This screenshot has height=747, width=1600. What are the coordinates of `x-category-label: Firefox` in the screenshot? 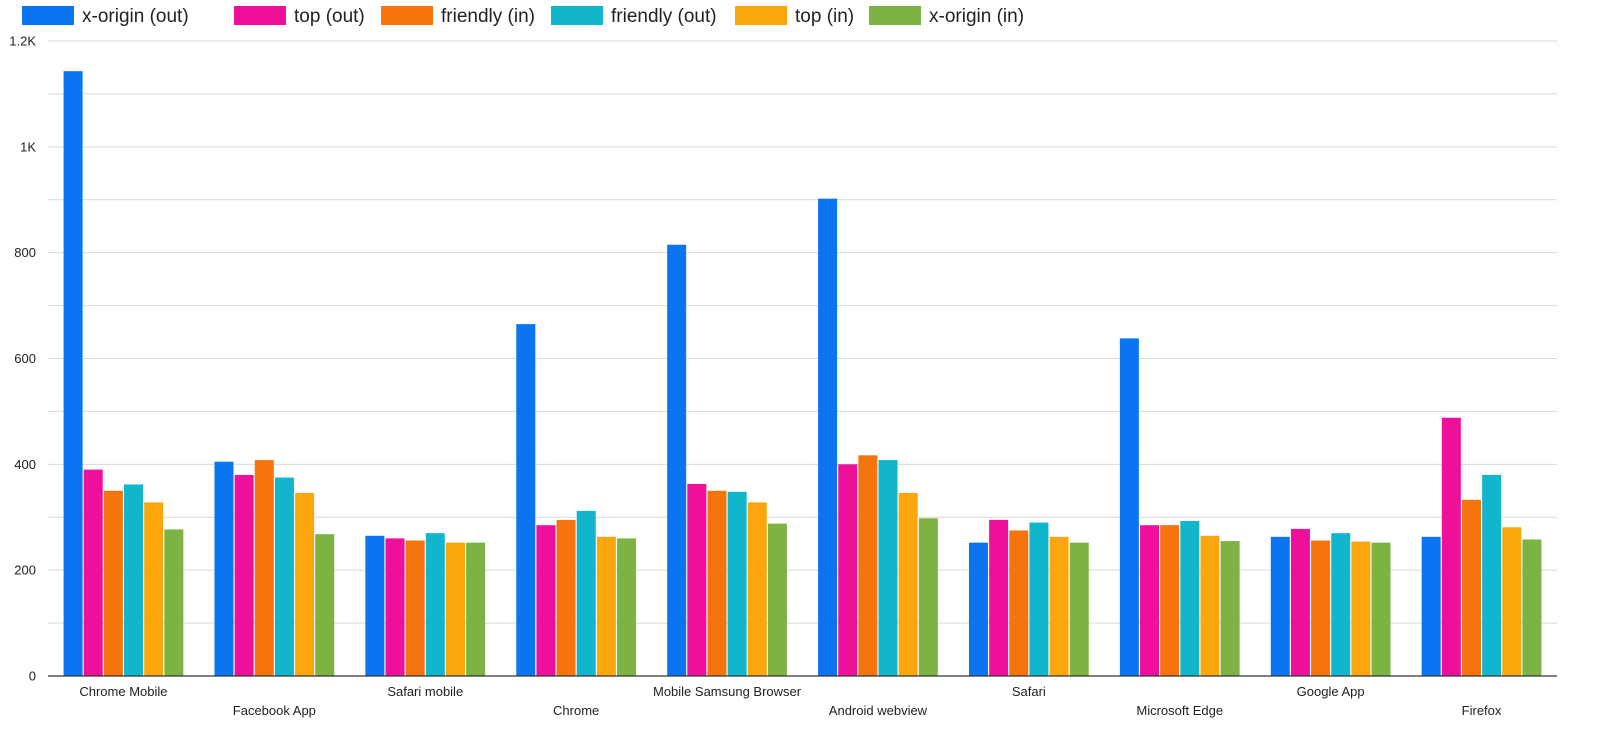 It's located at (1482, 710).